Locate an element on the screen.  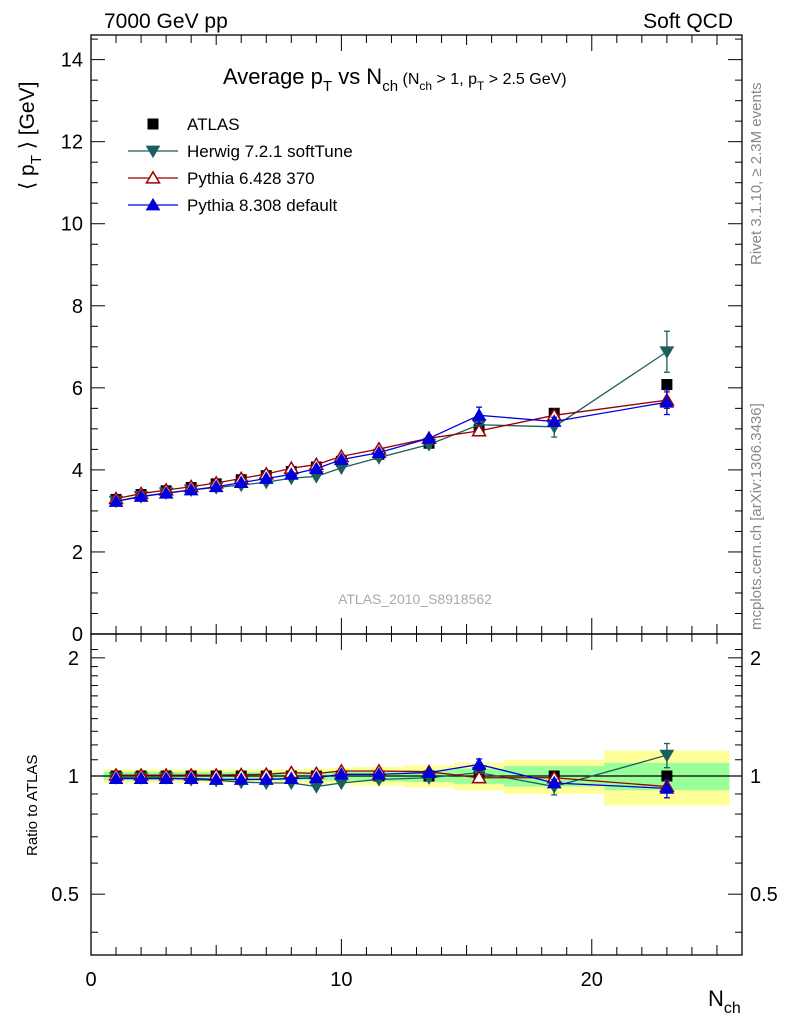
title-paren-sub-a: ch is located at coordinates (425, 86).